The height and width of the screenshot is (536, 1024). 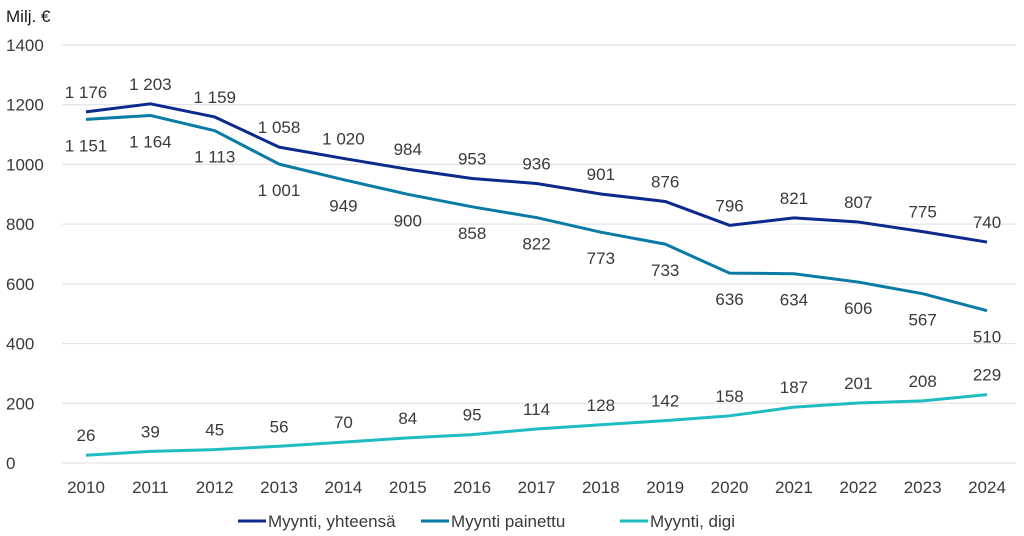 I want to click on series-line, so click(x=536, y=425).